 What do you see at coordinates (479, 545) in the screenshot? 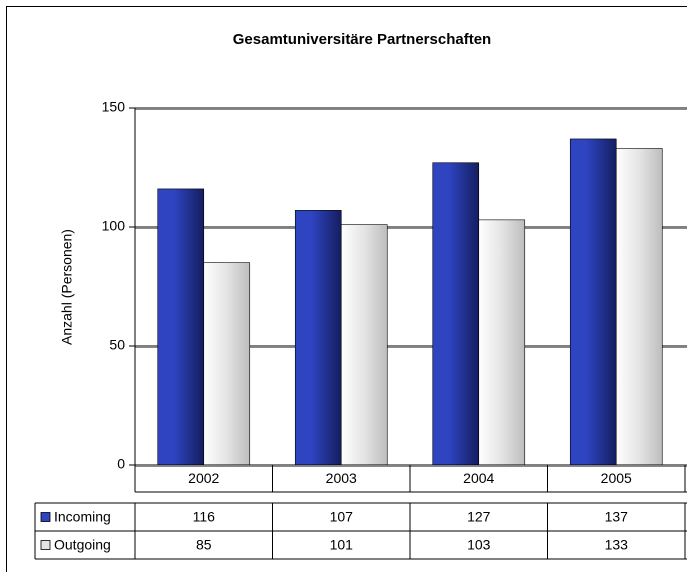
I see `table-value: 103` at bounding box center [479, 545].